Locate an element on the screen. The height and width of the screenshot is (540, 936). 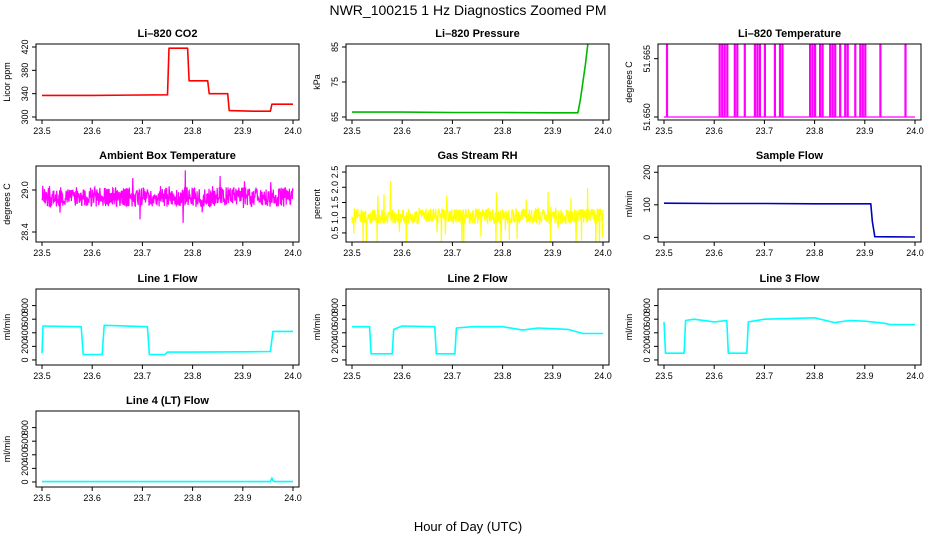
panel-title: Gas Stream RH is located at coordinates (477, 156).